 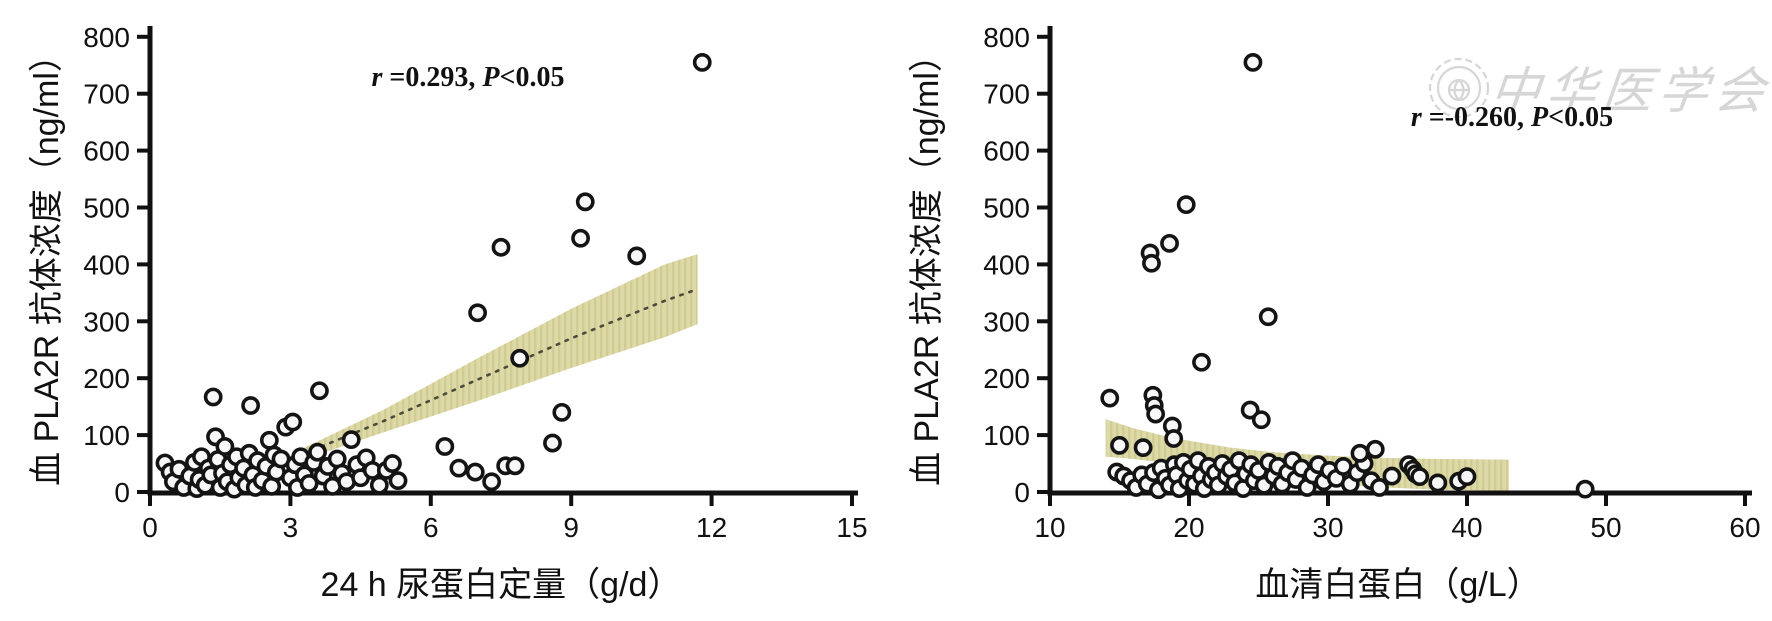 I want to click on seal-inner-ring, so click(x=1459, y=88).